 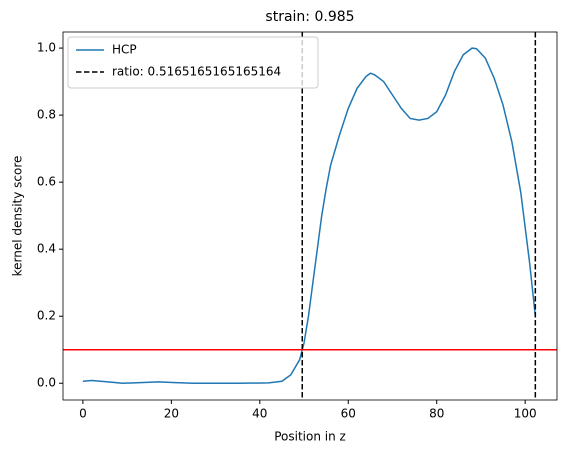 What do you see at coordinates (171, 414) in the screenshot?
I see `x-tick-label: 20` at bounding box center [171, 414].